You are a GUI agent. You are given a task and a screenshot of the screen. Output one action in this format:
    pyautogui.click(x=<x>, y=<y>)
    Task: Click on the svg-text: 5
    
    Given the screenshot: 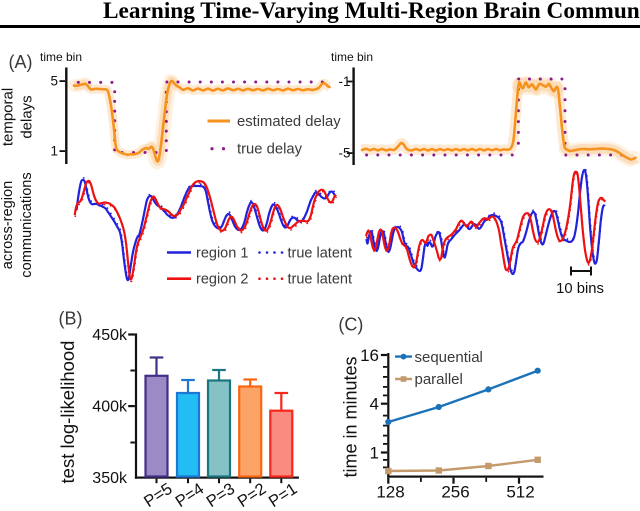 What is the action you would take?
    pyautogui.click(x=54, y=81)
    